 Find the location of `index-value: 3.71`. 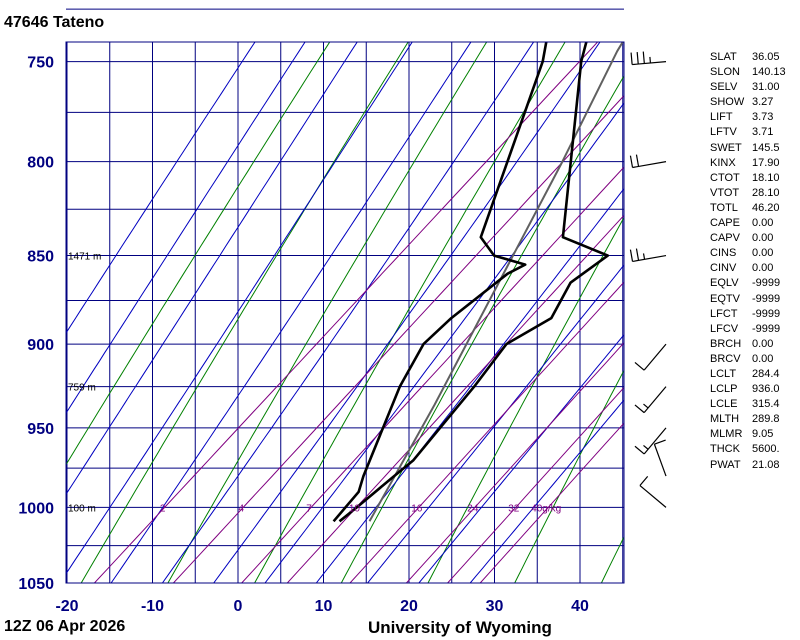

index-value: 3.71 is located at coordinates (763, 132).